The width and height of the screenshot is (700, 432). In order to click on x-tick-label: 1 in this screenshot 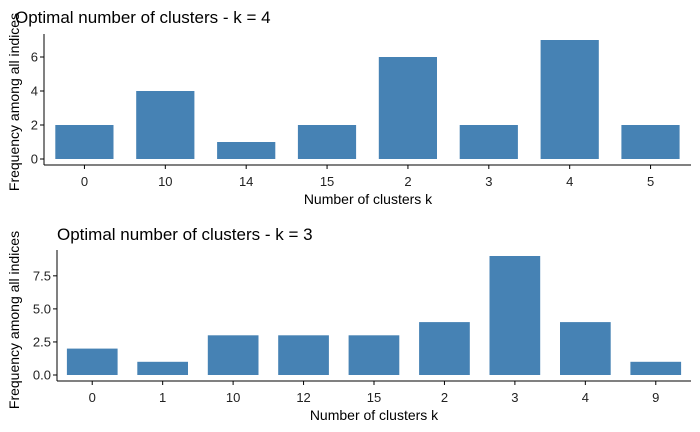, I will do `click(162, 397)`.